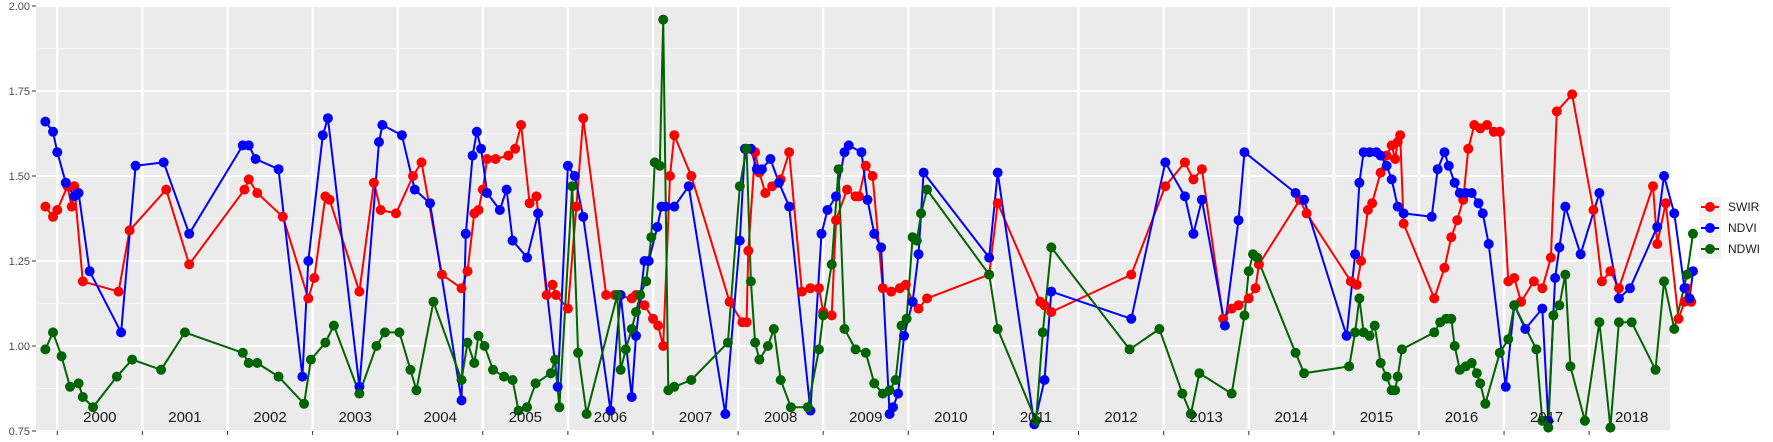 This screenshot has height=442, width=1773. Describe the element at coordinates (19, 262) in the screenshot. I see `y-tick-label: 1.25` at that location.